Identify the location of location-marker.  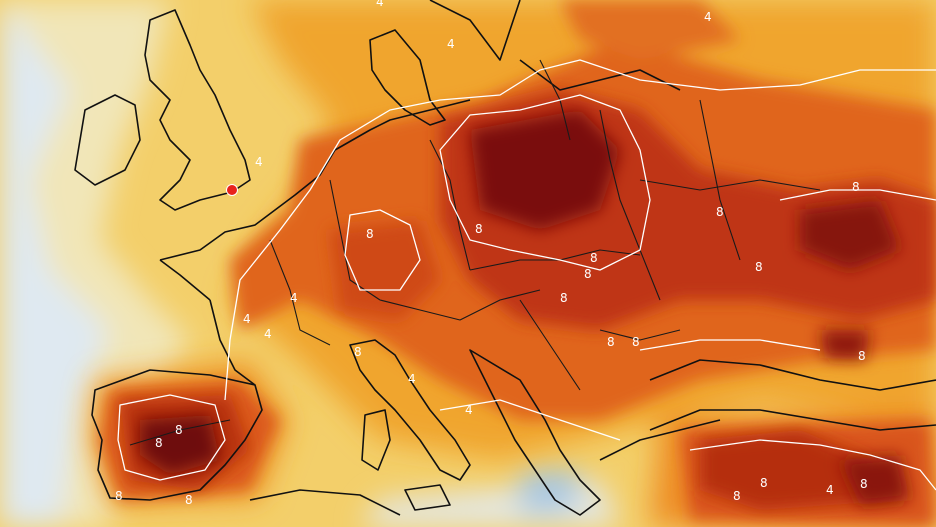
(232, 190).